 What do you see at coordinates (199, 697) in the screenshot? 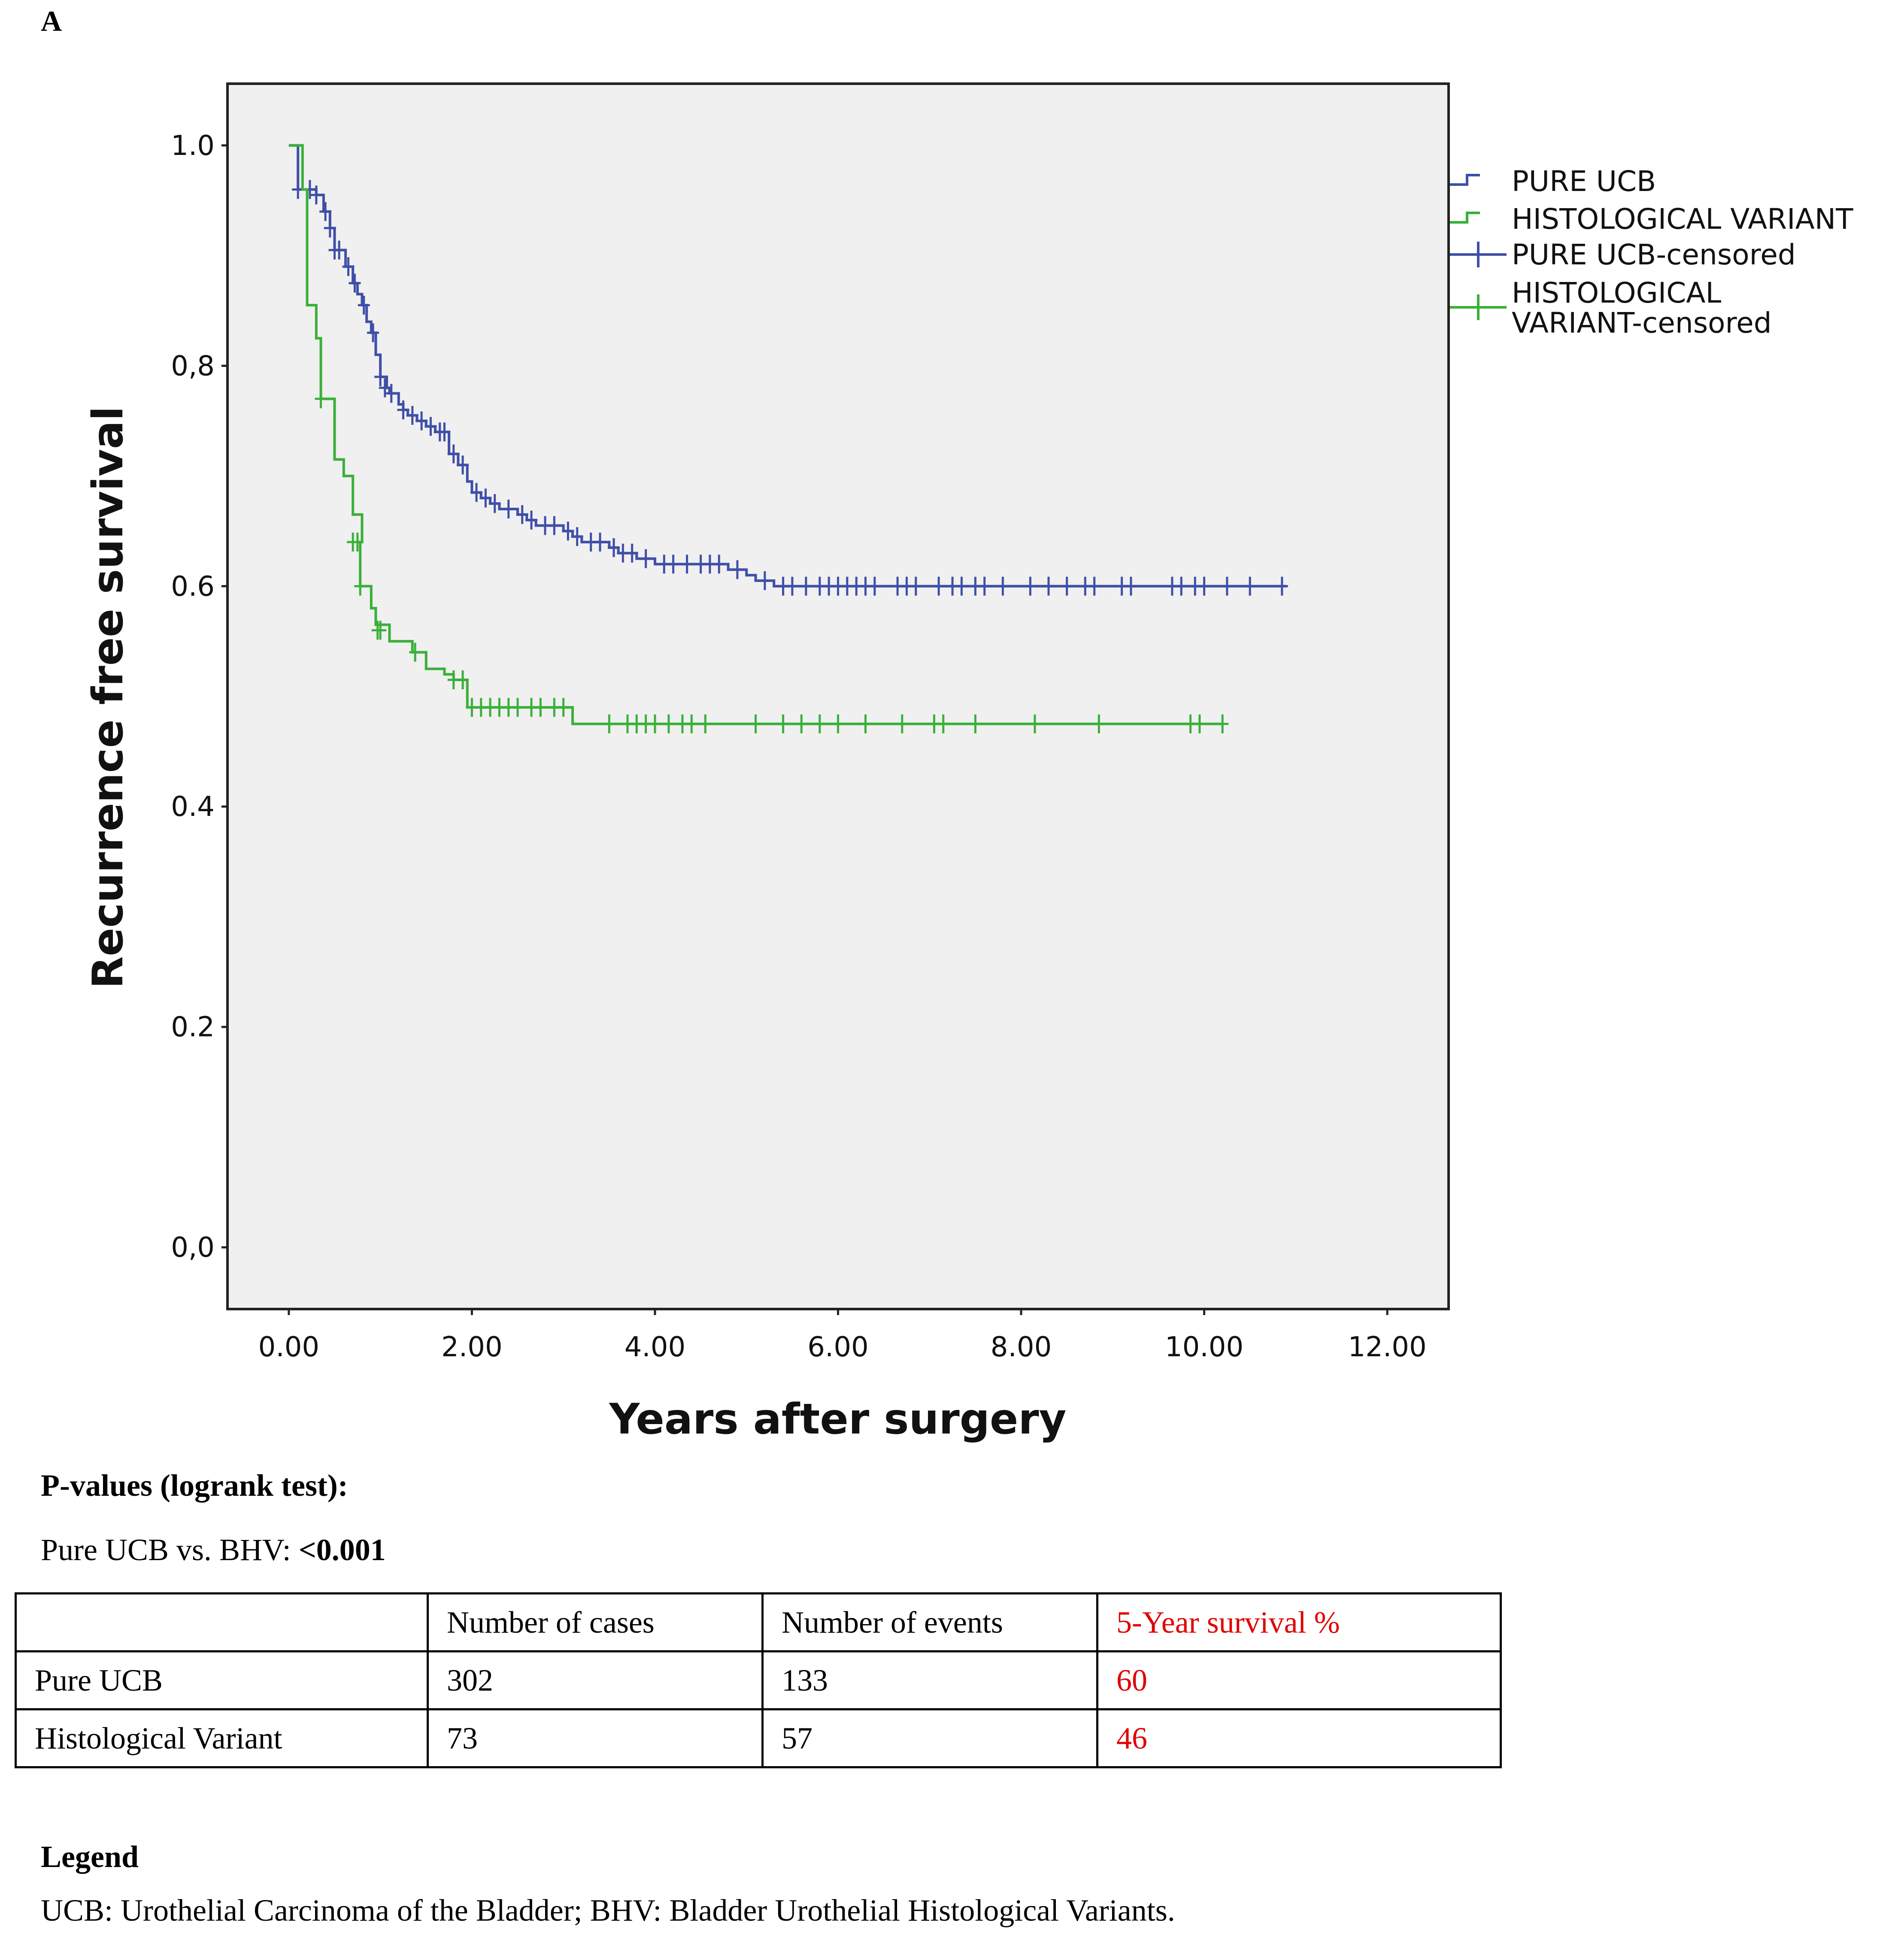
I see `y-axis: 0,0 0.2 0.4 0.6 0,8 1.0` at bounding box center [199, 697].